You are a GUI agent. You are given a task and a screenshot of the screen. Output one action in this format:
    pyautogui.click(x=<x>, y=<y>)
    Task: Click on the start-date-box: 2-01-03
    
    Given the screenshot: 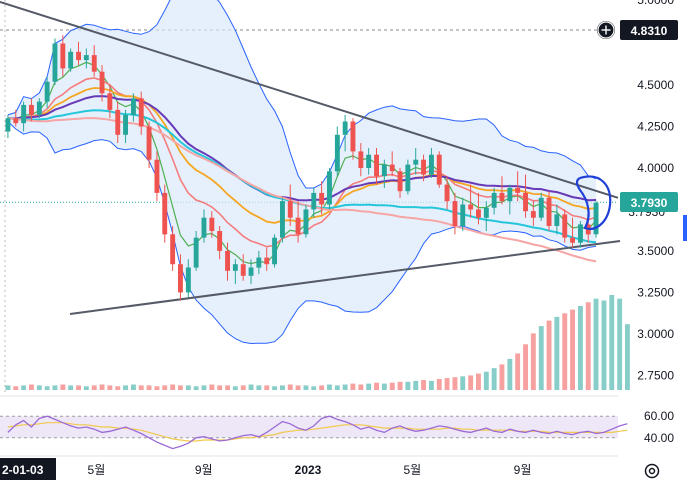 What is the action you would take?
    pyautogui.click(x=28, y=469)
    